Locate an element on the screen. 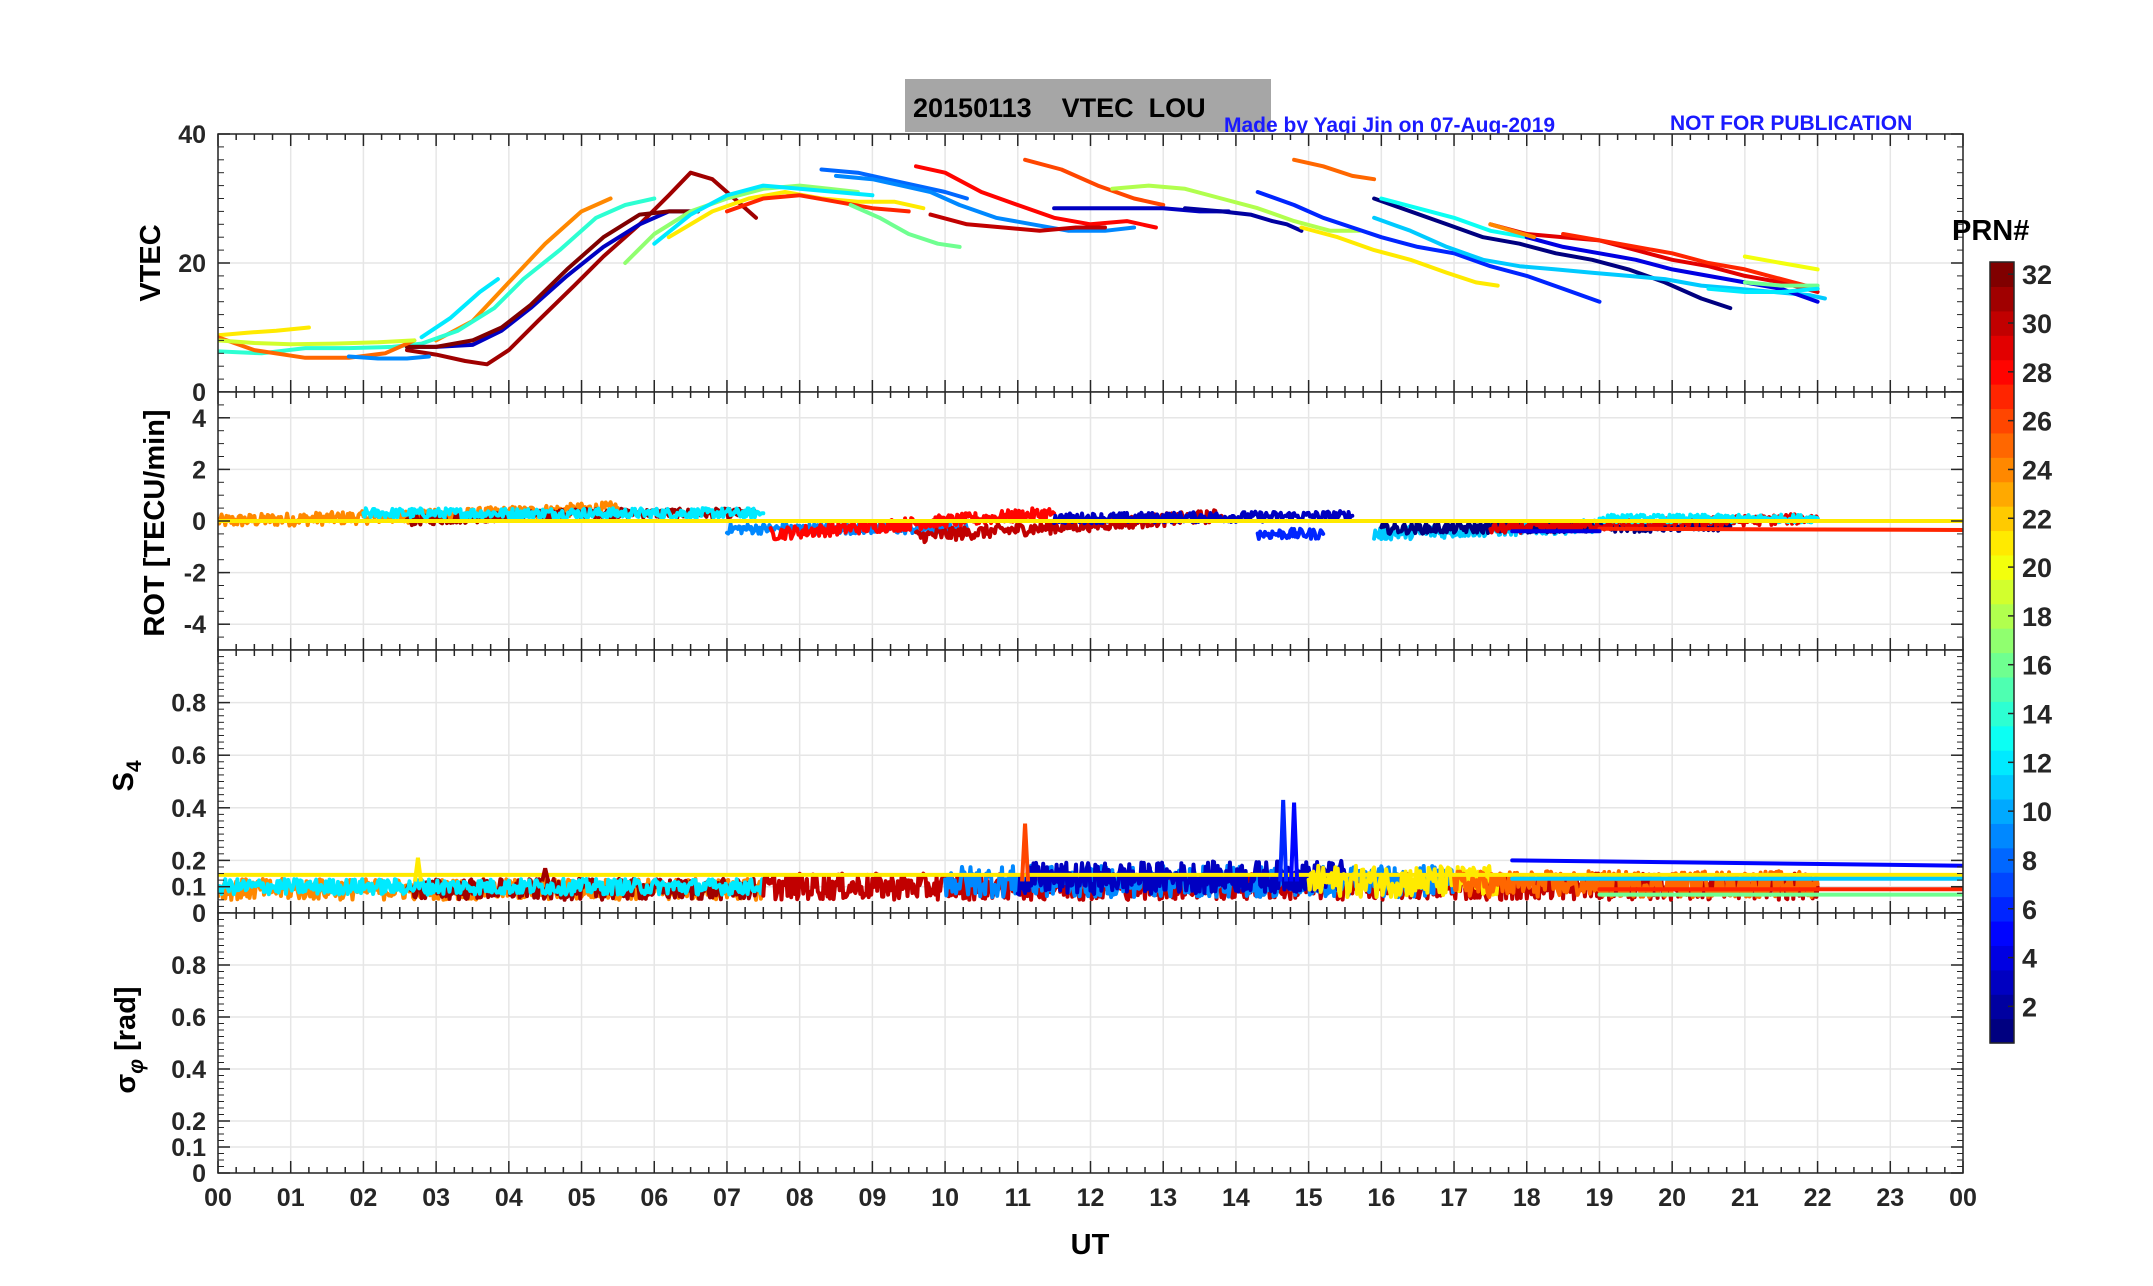 Image resolution: width=2153 pixels, height=1286 pixels. sigphi-axis-label: σφ [rad] is located at coordinates (129, 1039).